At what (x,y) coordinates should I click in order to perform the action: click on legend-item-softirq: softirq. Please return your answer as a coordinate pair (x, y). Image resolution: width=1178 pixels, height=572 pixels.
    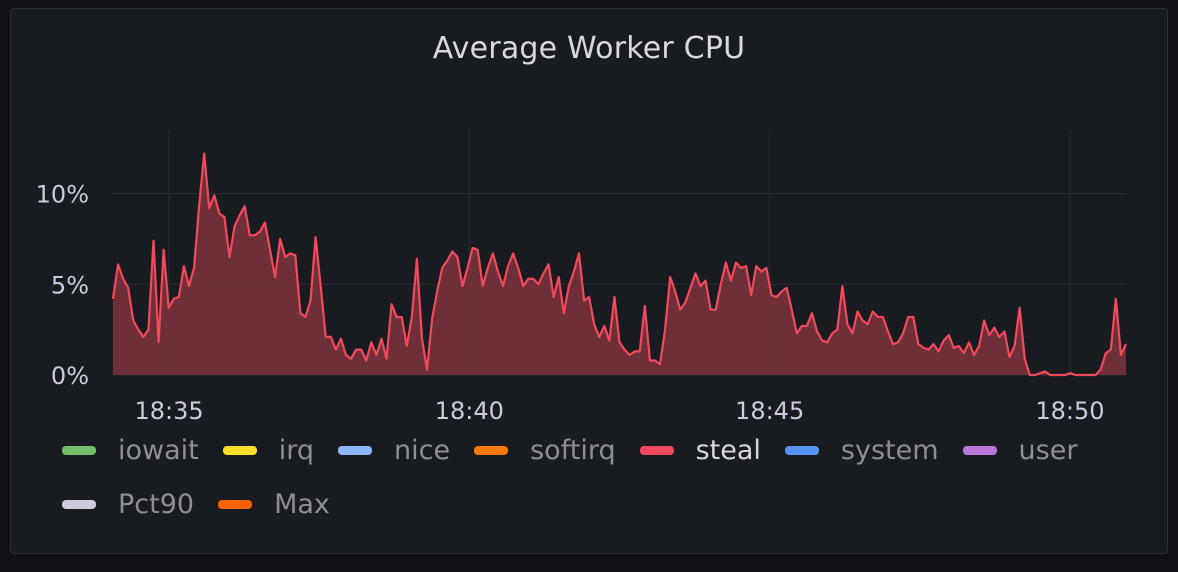
    Looking at the image, I should click on (545, 450).